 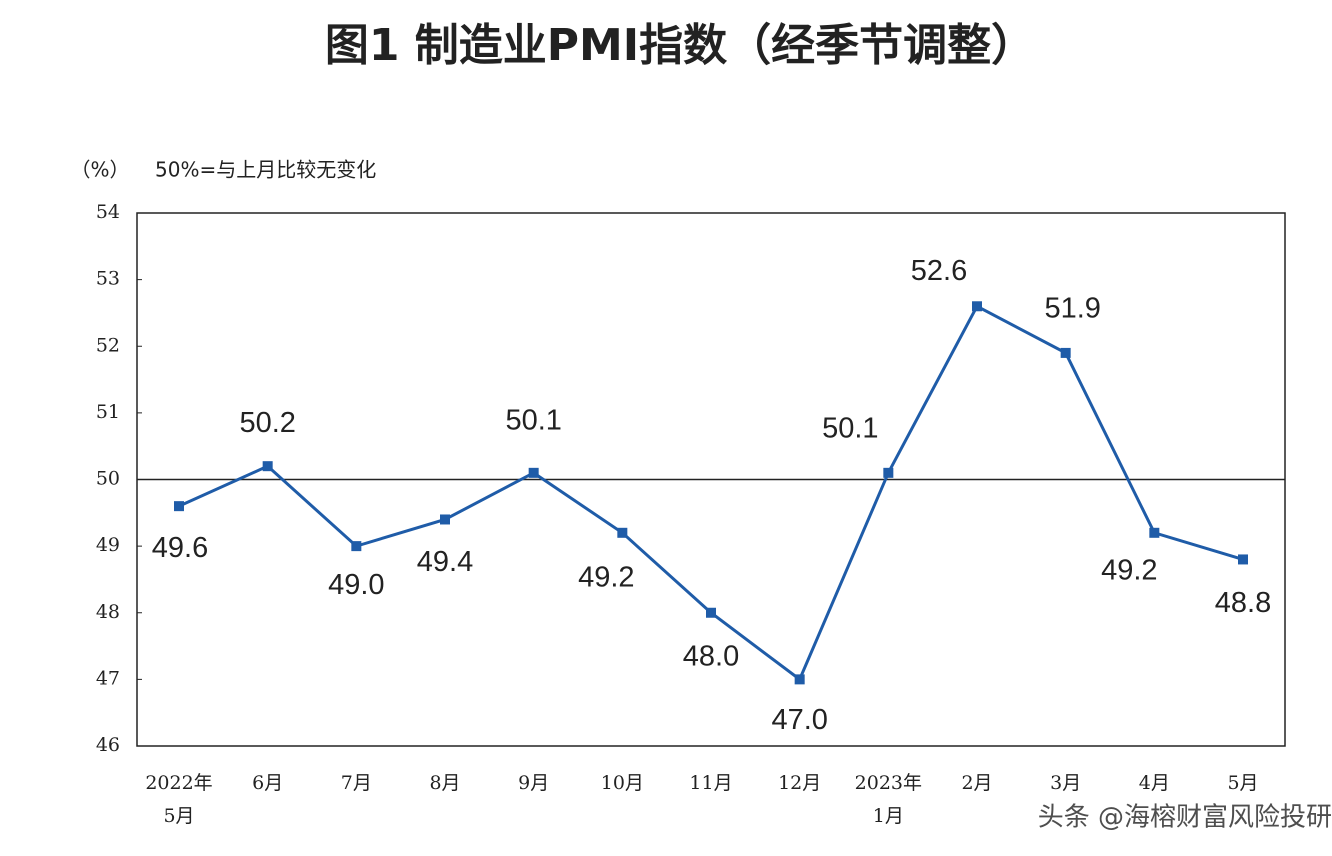 I want to click on chart-title: 图1 制造业PMI指数（经季节调整）, so click(x=680, y=45).